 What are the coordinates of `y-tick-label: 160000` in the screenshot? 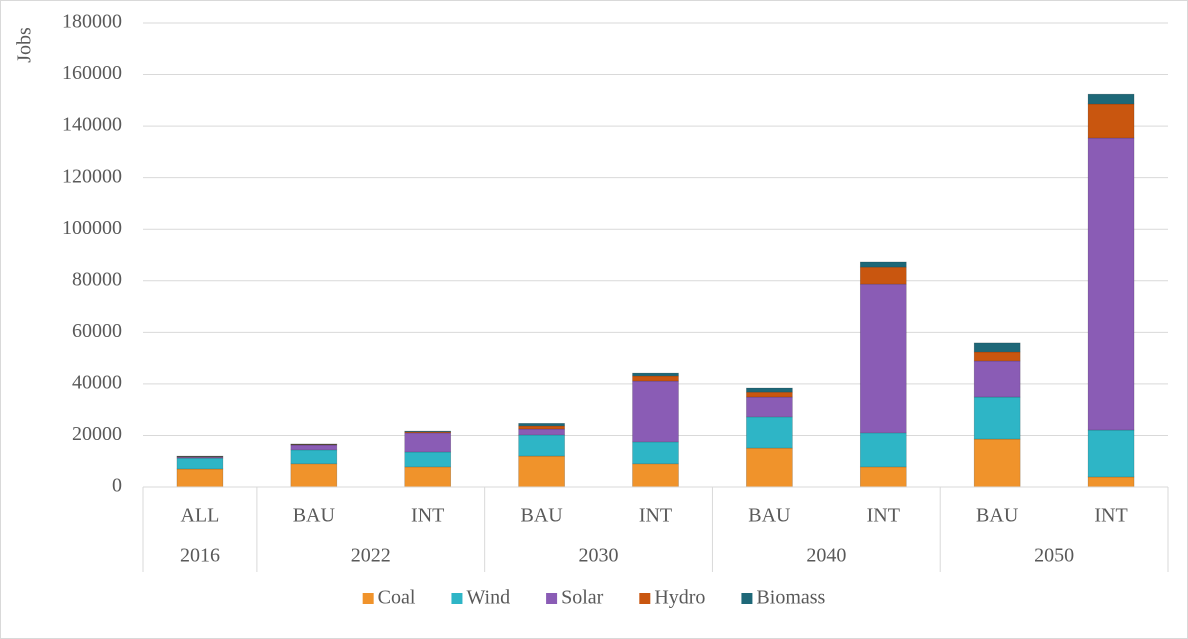 It's located at (92, 73).